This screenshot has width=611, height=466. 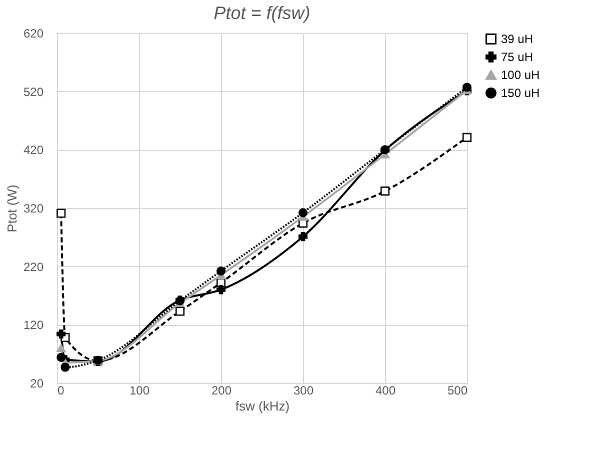 I want to click on x-tick-label: 0, so click(x=61, y=391).